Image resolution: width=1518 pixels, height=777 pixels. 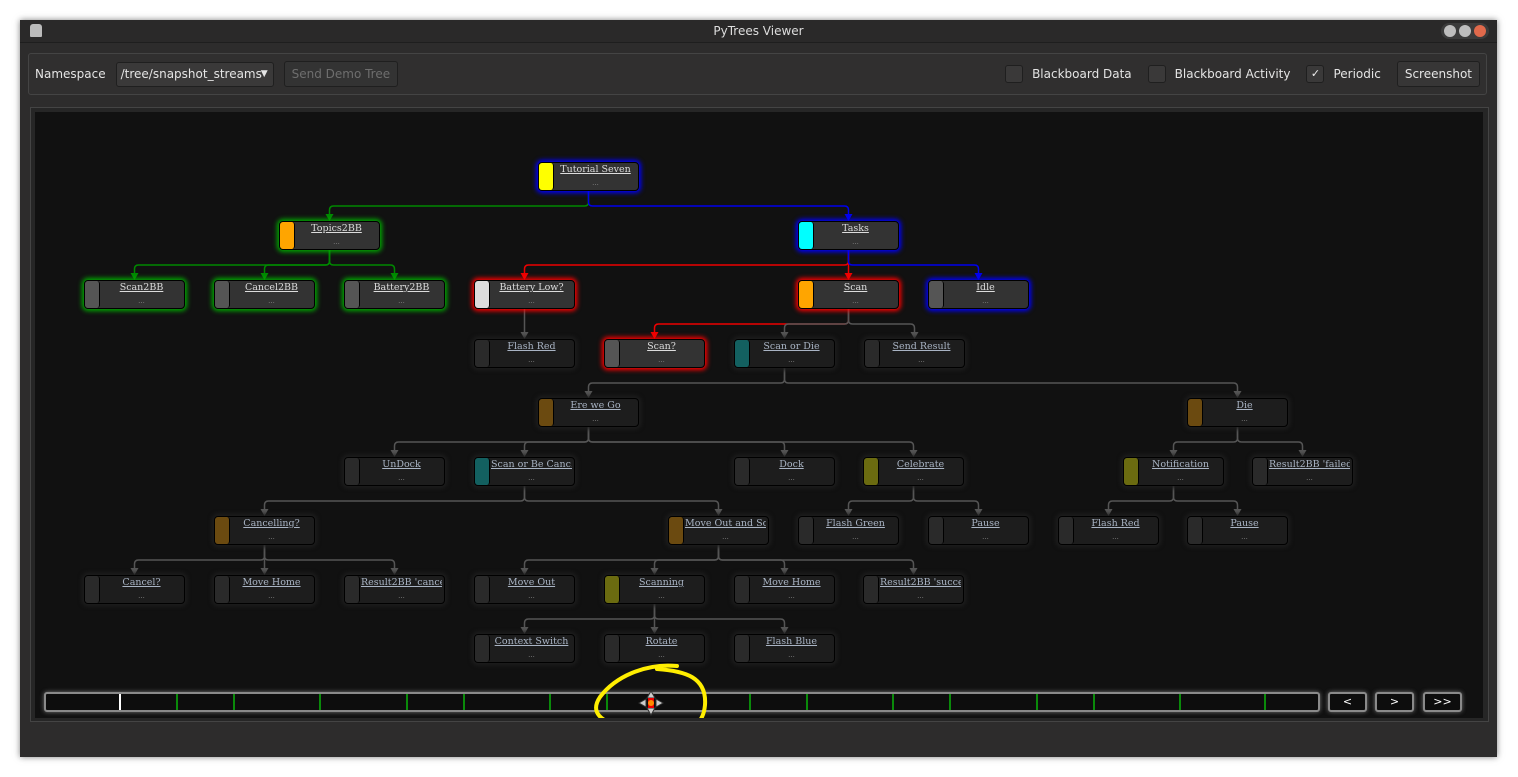 What do you see at coordinates (661, 346) in the screenshot?
I see `node-label: Scan?` at bounding box center [661, 346].